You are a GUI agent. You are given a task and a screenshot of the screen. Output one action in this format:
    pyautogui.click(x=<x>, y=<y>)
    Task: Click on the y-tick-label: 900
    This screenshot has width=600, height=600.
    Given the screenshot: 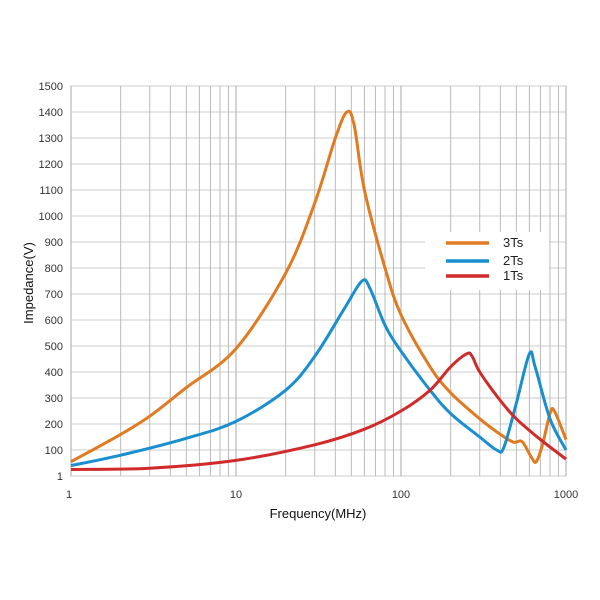 What is the action you would take?
    pyautogui.click(x=54, y=243)
    